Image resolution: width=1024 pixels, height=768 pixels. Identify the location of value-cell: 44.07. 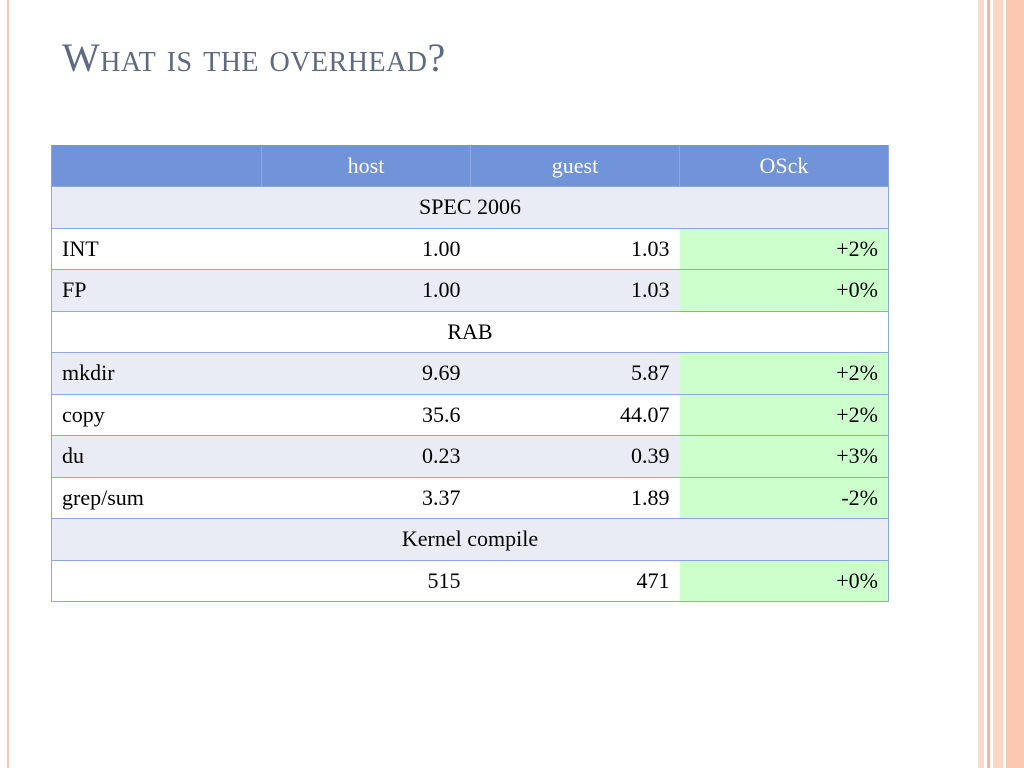
(575, 415).